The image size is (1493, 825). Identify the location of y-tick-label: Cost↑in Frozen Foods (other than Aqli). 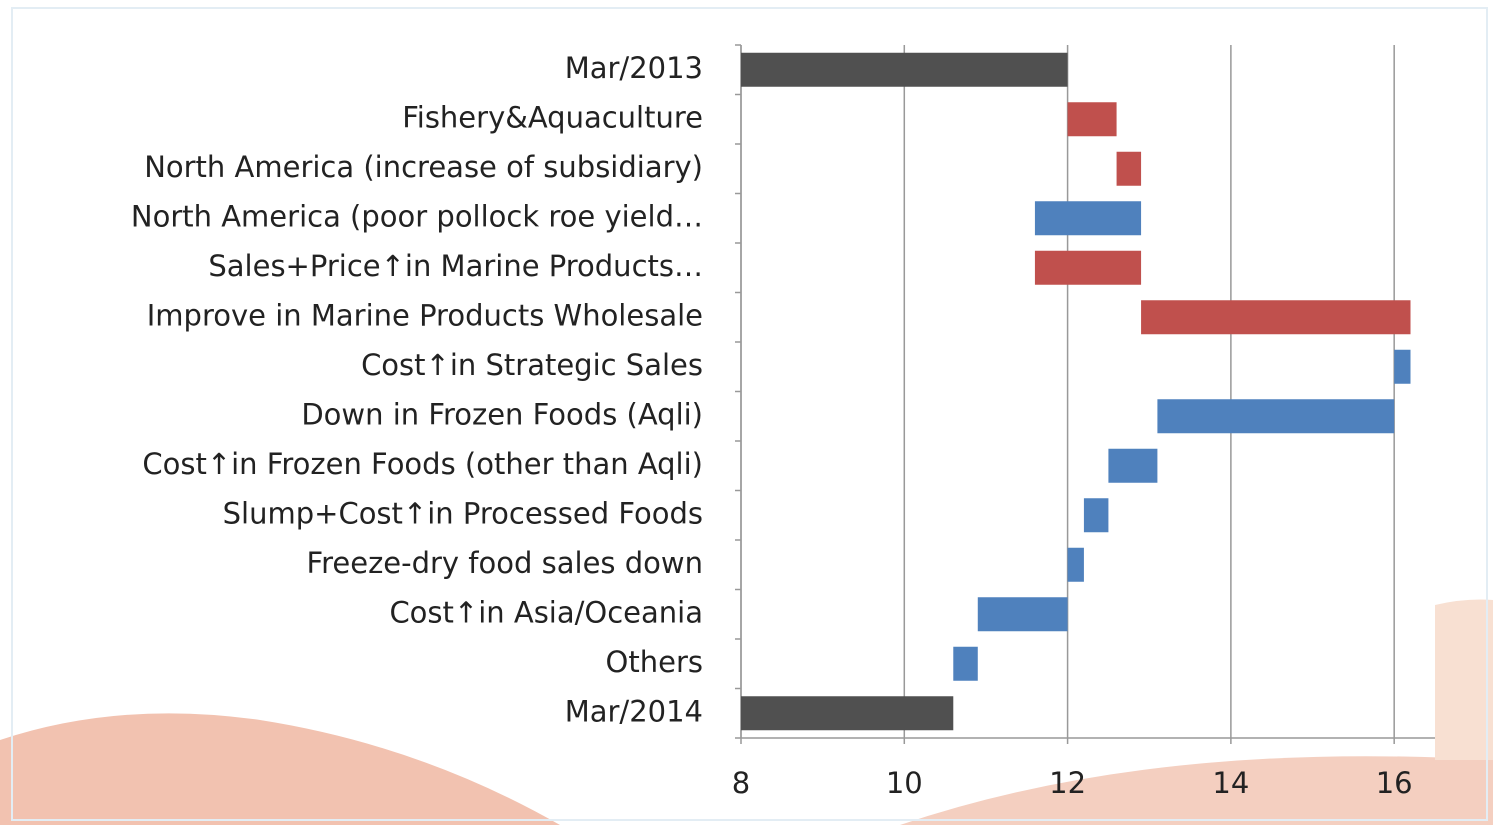
(422, 464).